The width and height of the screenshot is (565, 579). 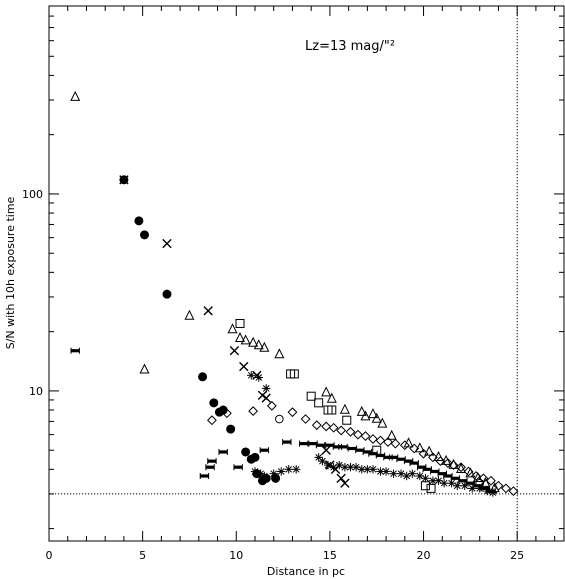 I want to click on x-tick-label: 20, so click(x=424, y=555).